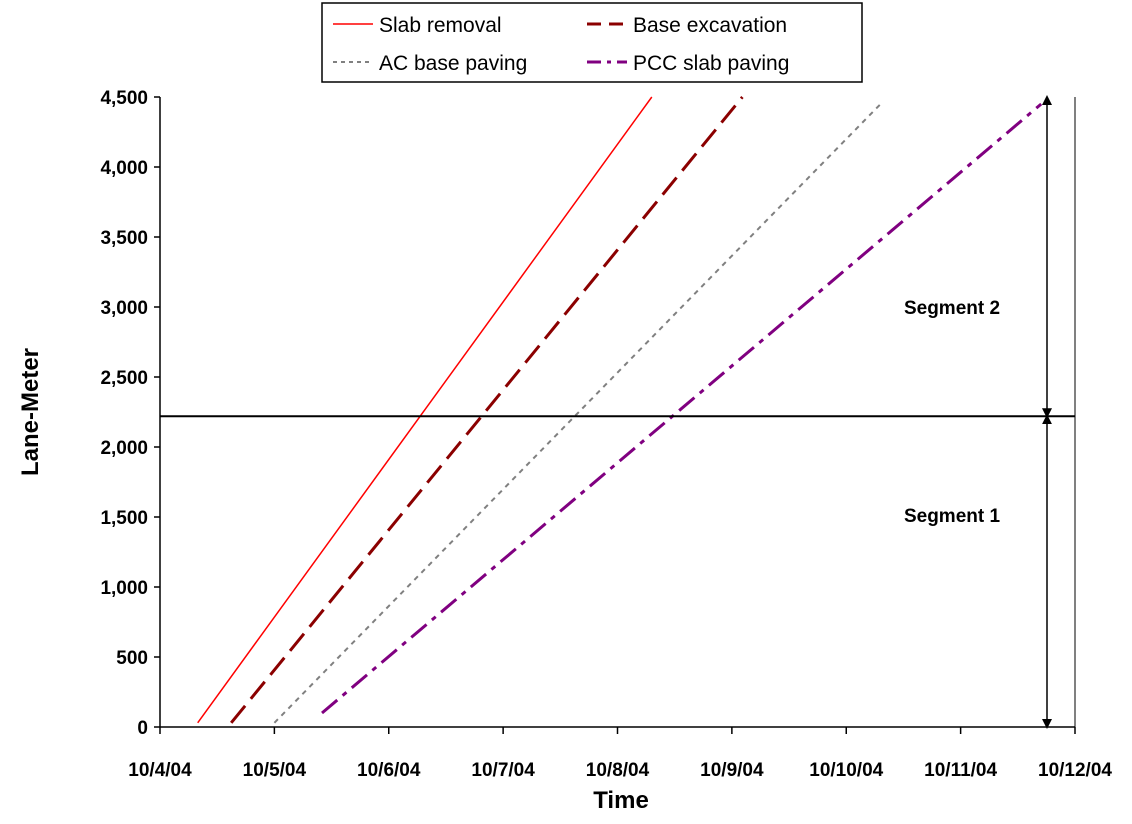 Image resolution: width=1132 pixels, height=824 pixels. I want to click on y-tick-label: 2,500, so click(124, 378).